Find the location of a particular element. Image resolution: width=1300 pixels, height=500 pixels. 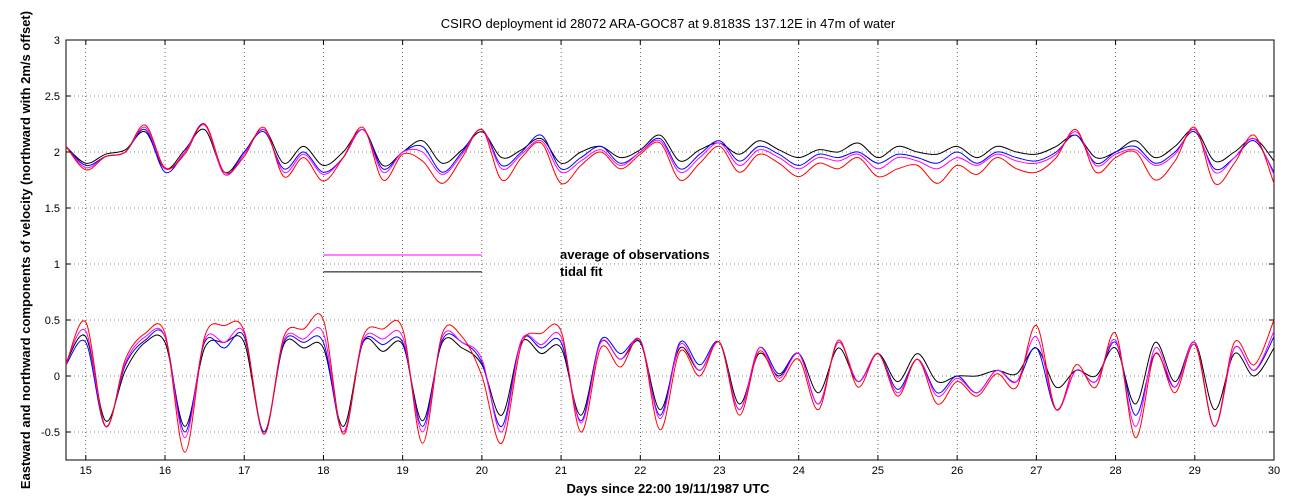

legend-label: tidal fit is located at coordinates (581, 271).